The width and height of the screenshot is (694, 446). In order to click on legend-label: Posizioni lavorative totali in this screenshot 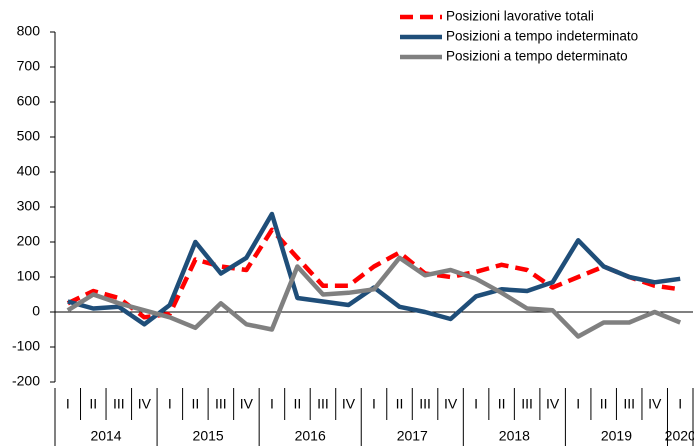, I will do `click(520, 16)`.